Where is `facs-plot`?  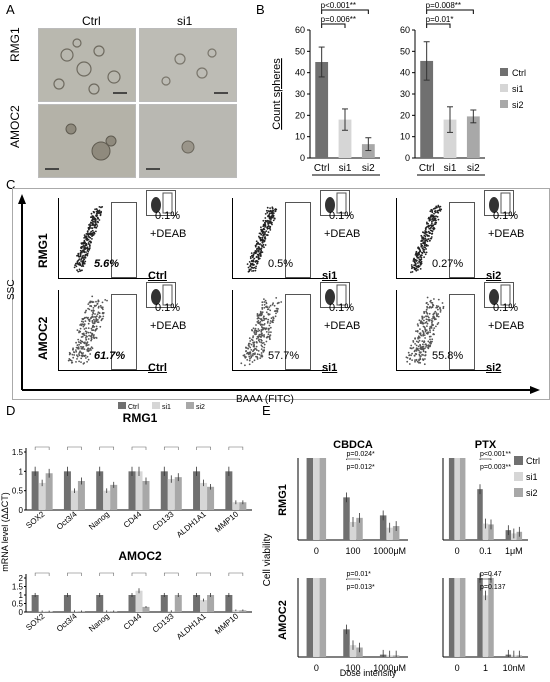 facs-plot is located at coordinates (280, 238).